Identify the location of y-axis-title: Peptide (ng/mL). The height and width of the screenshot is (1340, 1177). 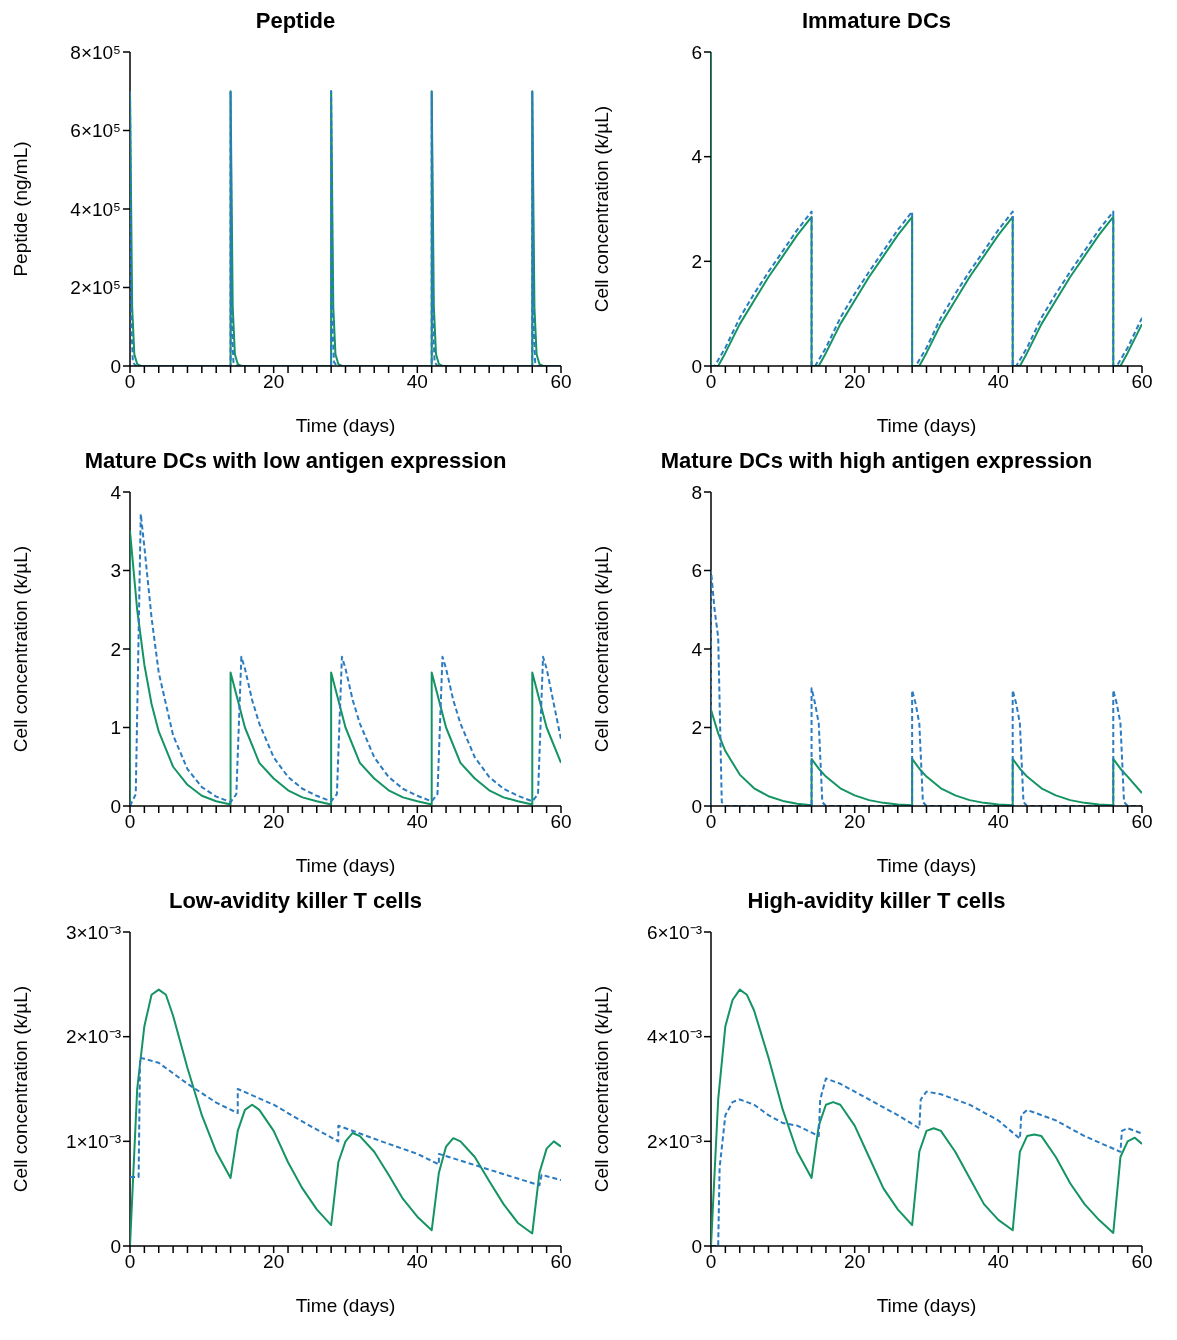
(20, 209).